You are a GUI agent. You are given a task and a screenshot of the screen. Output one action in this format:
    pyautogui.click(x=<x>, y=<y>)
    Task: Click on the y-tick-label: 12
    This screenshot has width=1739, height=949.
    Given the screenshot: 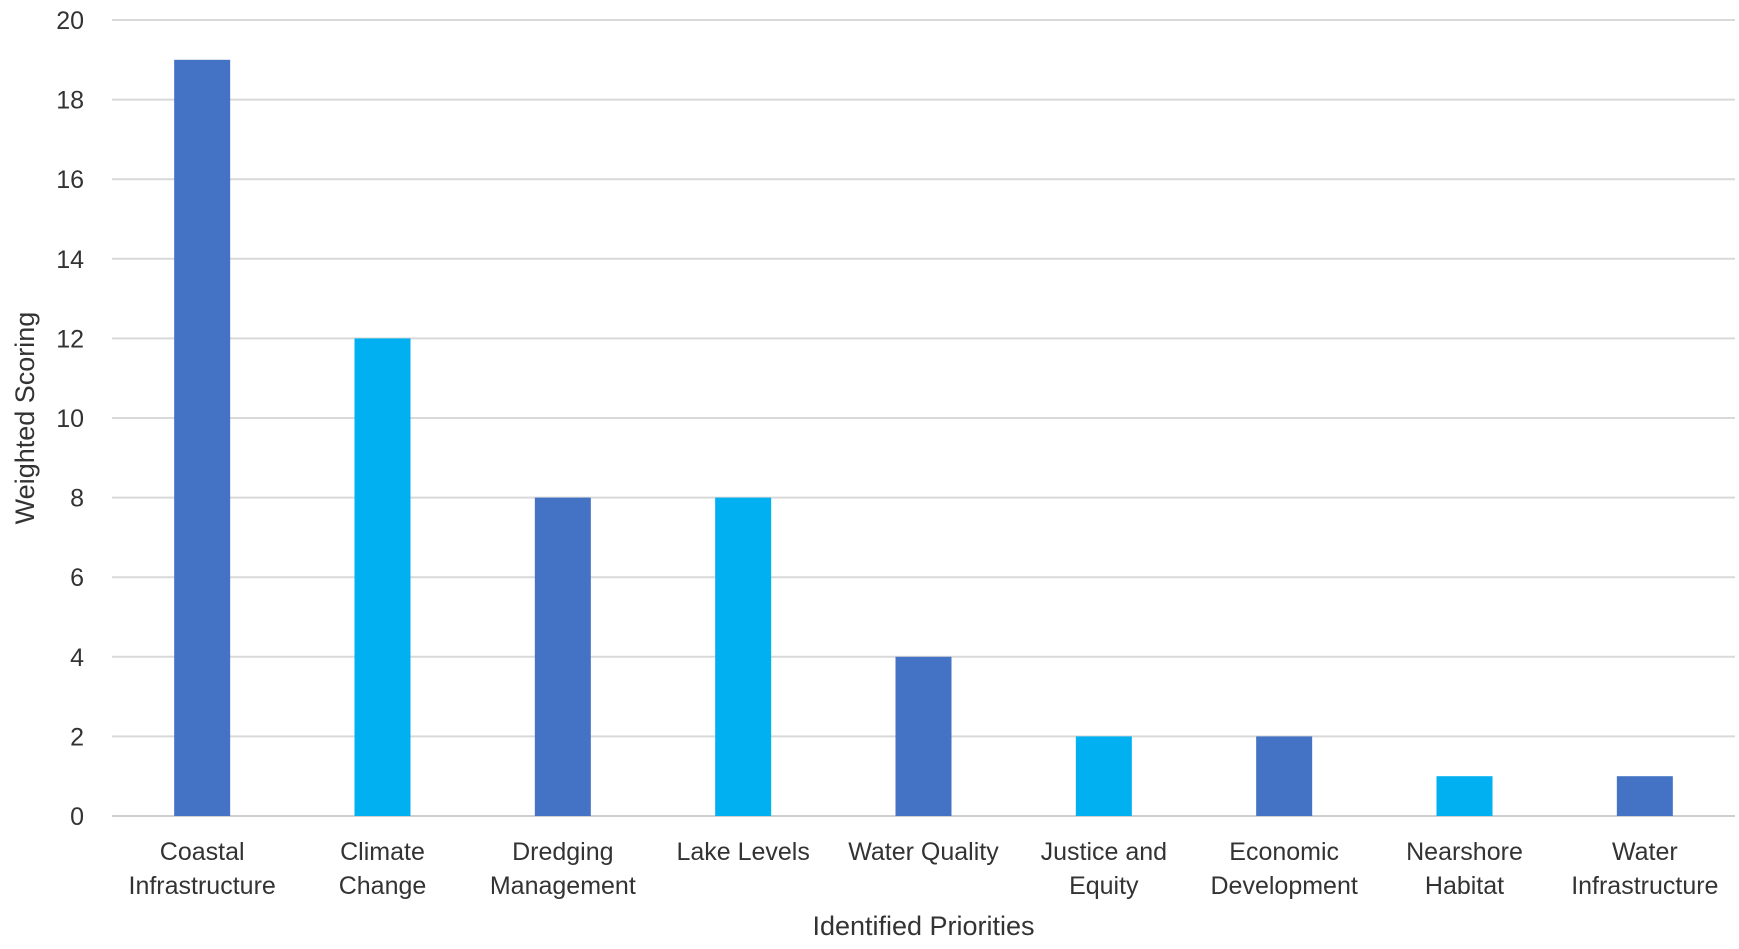 What is the action you would take?
    pyautogui.click(x=70, y=339)
    